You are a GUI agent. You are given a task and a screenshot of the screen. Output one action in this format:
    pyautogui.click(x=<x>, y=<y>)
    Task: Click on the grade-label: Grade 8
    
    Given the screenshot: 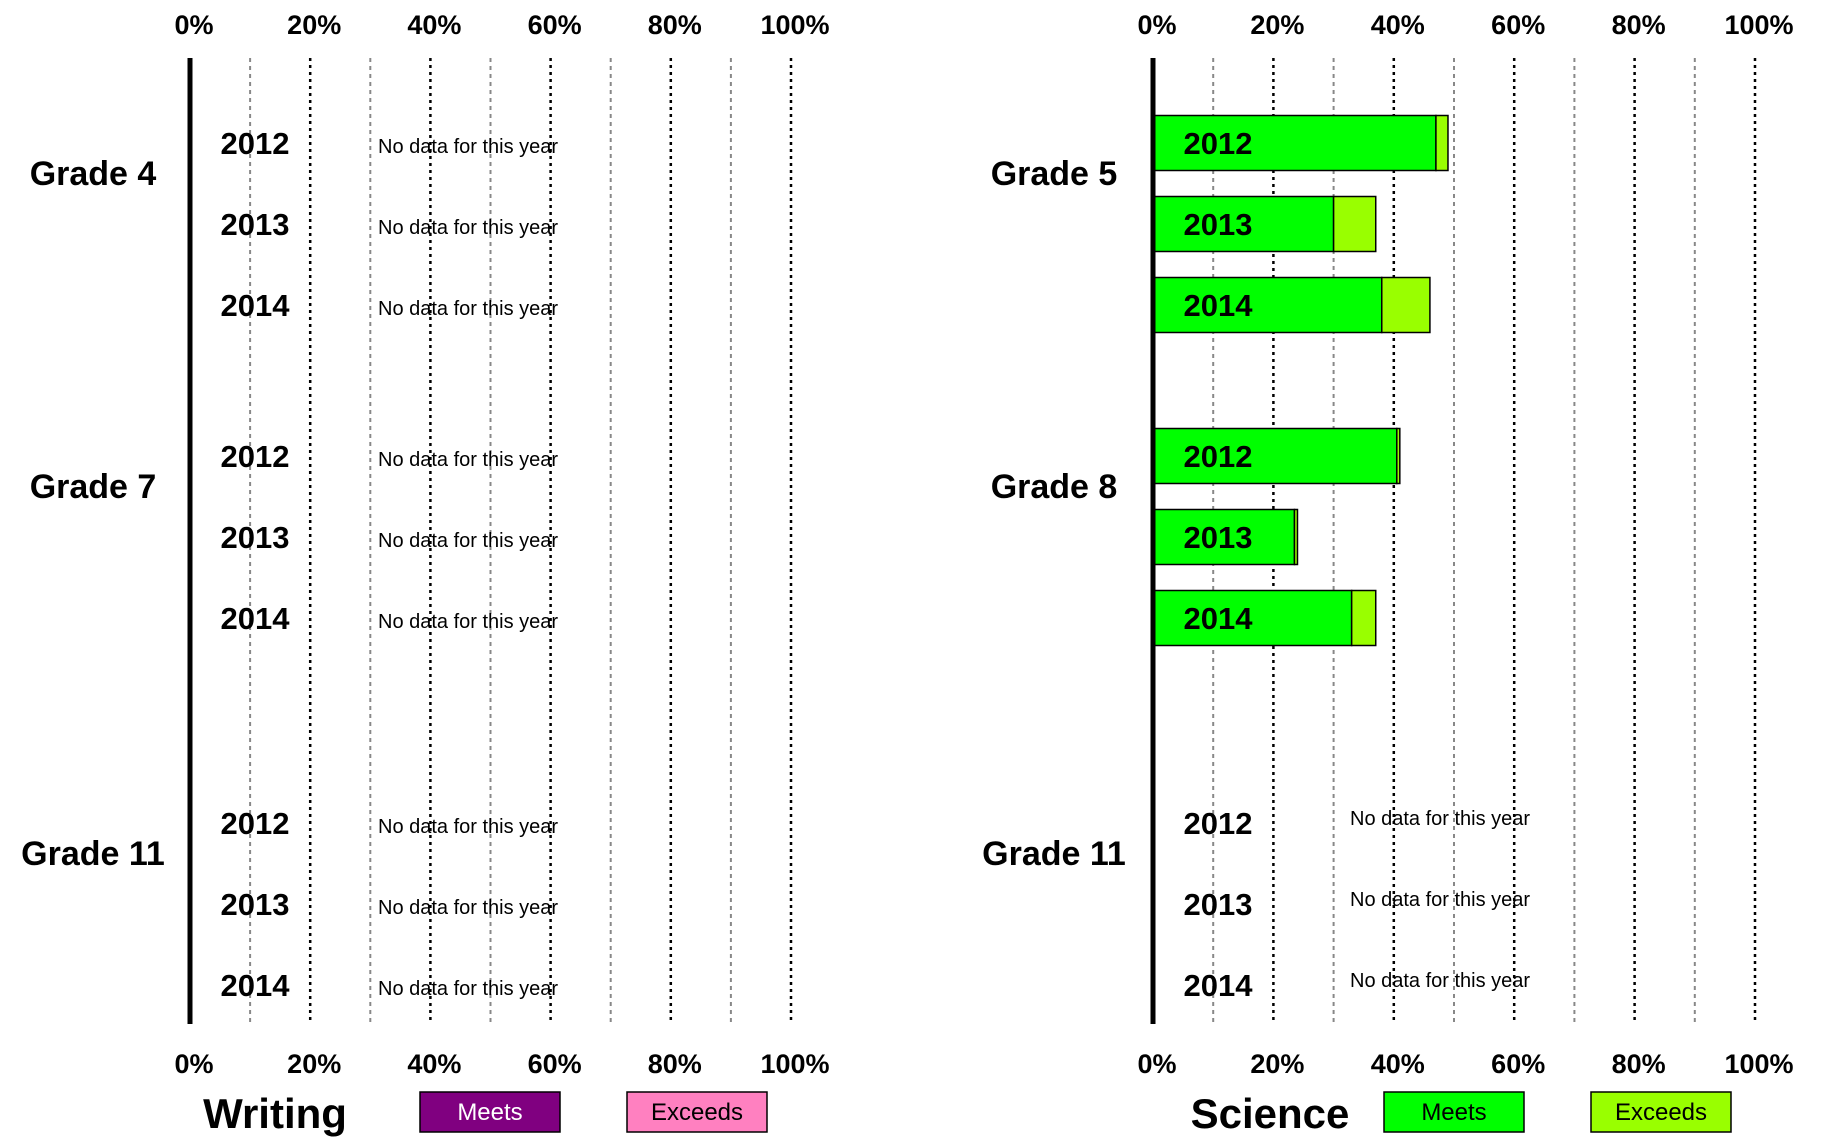 What is the action you would take?
    pyautogui.click(x=1054, y=487)
    